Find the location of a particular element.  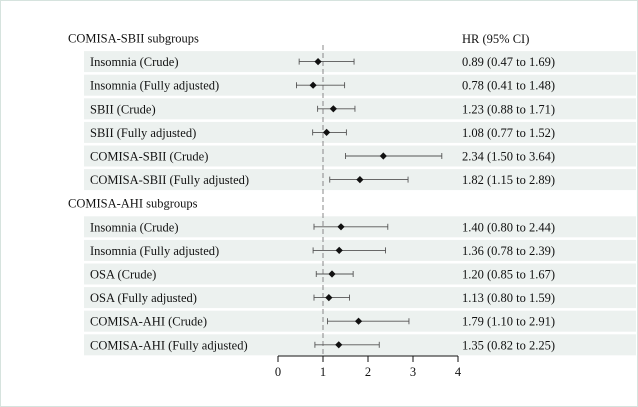

row-label: SBII (Fully adjusted) is located at coordinates (143, 133).